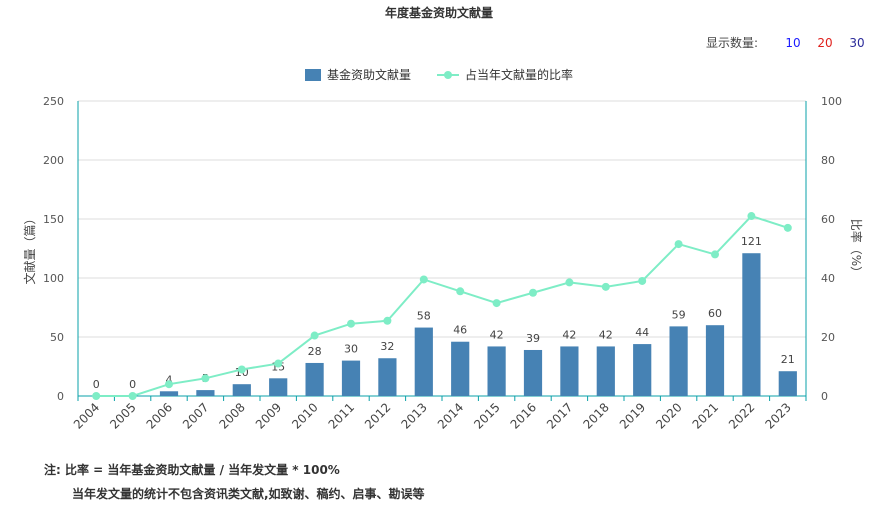  Describe the element at coordinates (387, 346) in the screenshot. I see `bar-value-label: 32` at that location.